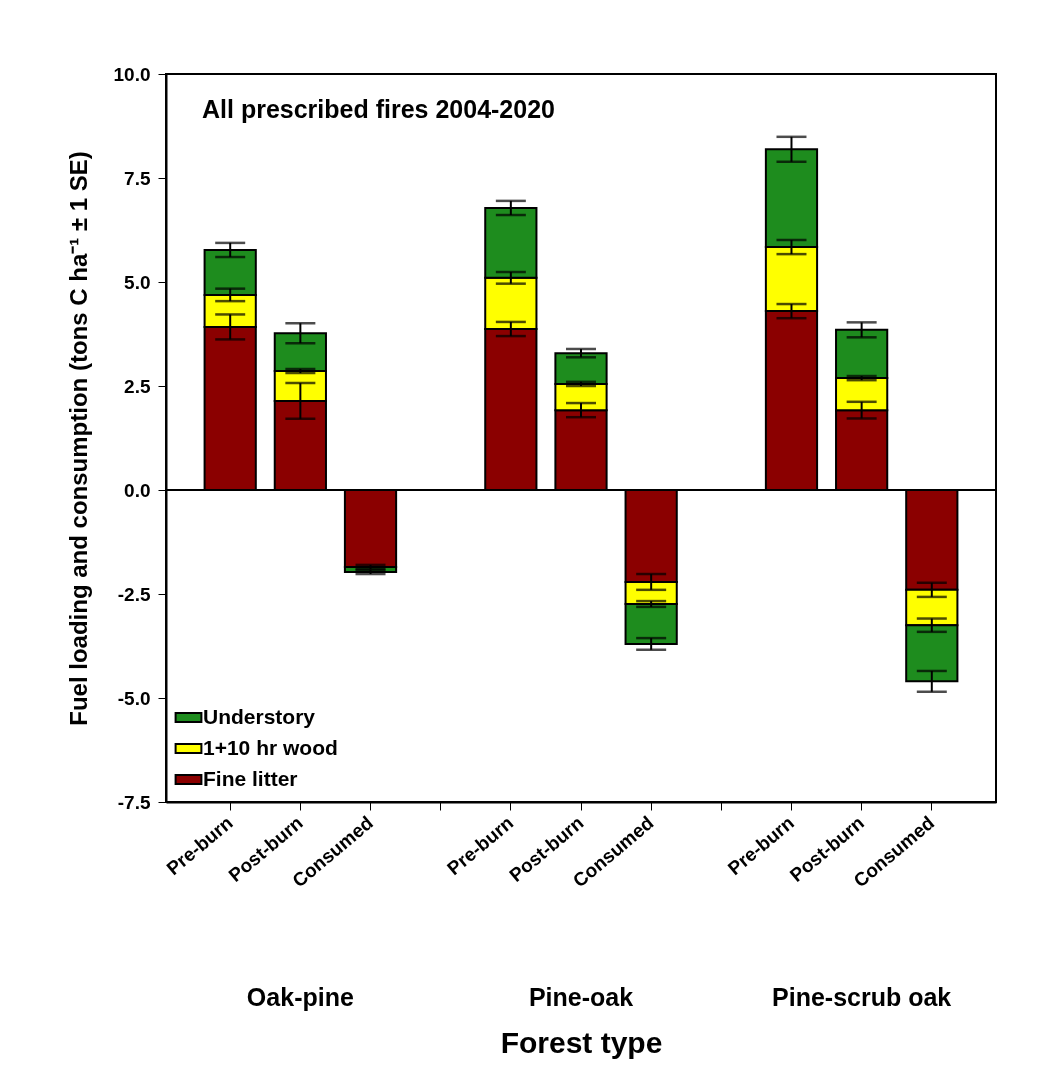  I want to click on x-axis-title: Forest type, so click(581, 1043).